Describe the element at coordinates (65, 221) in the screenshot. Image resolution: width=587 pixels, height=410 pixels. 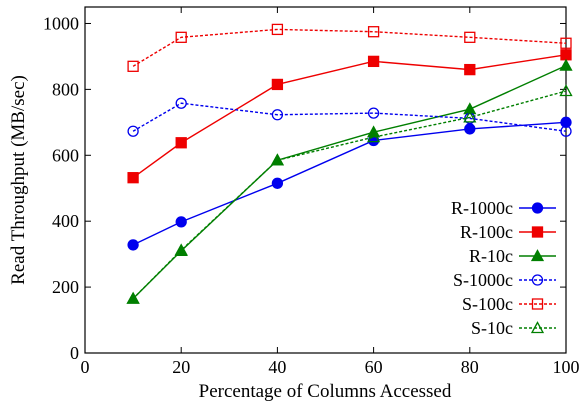
I see `y-tick-label: 400` at that location.